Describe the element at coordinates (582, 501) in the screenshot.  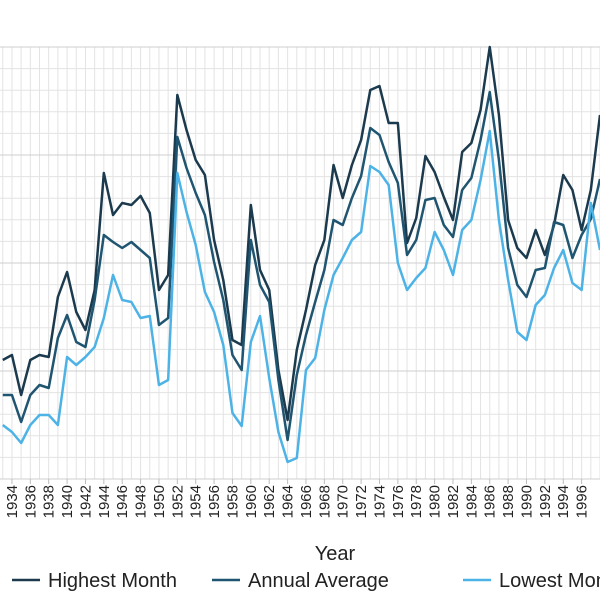
I see `x-tick-label: 1996` at that location.